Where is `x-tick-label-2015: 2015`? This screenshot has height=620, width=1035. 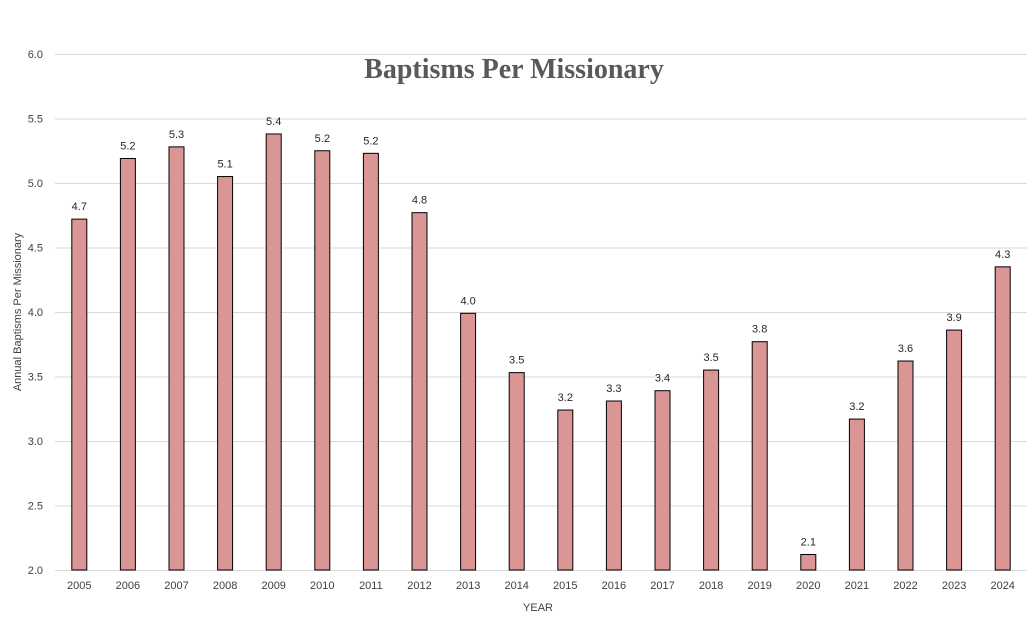 x-tick-label-2015: 2015 is located at coordinates (565, 586).